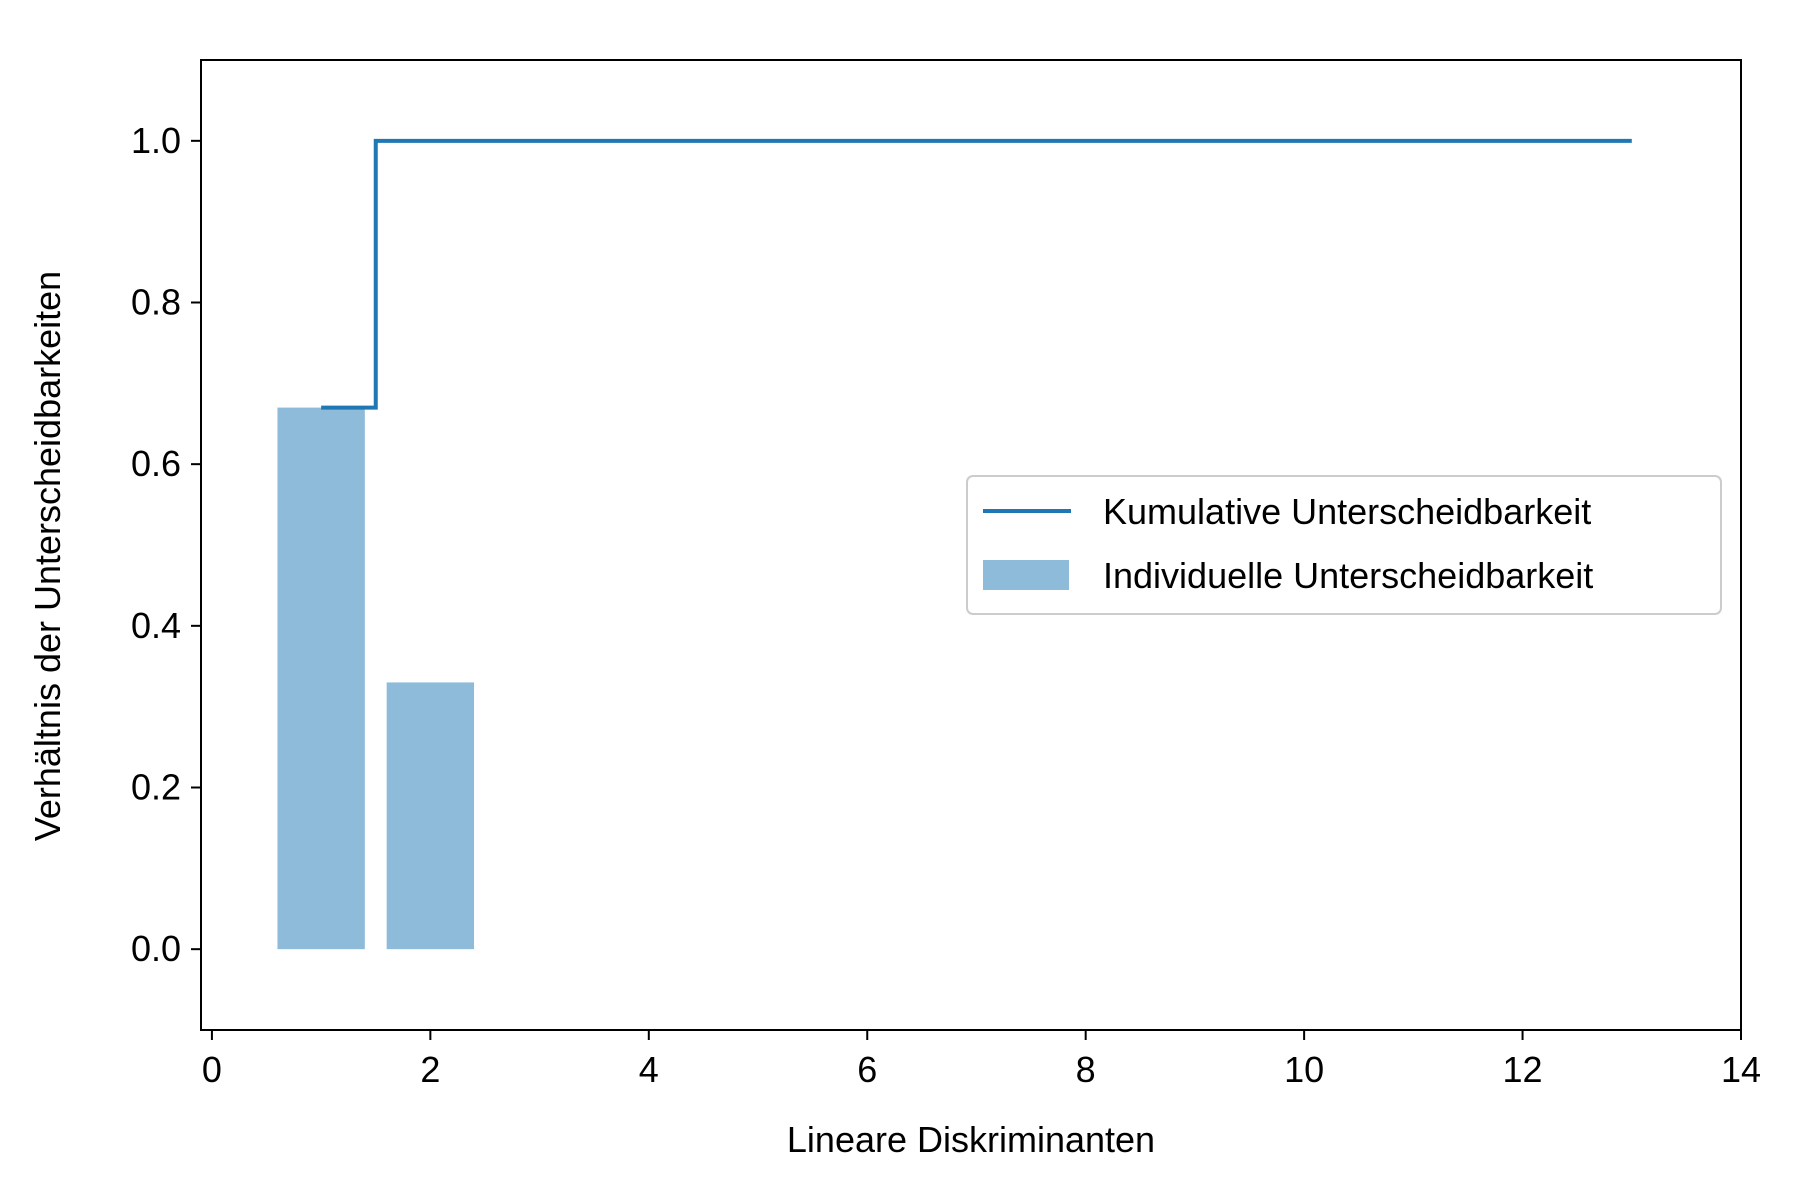  Describe the element at coordinates (1348, 575) in the screenshot. I see `legend-label-individual: Individuelle Unterscheidbarkeit` at that location.